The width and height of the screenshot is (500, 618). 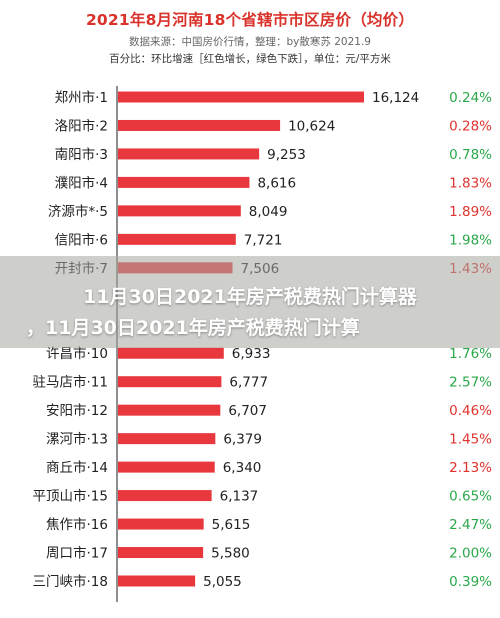 I want to click on change-label: 0.78%, so click(x=470, y=155).